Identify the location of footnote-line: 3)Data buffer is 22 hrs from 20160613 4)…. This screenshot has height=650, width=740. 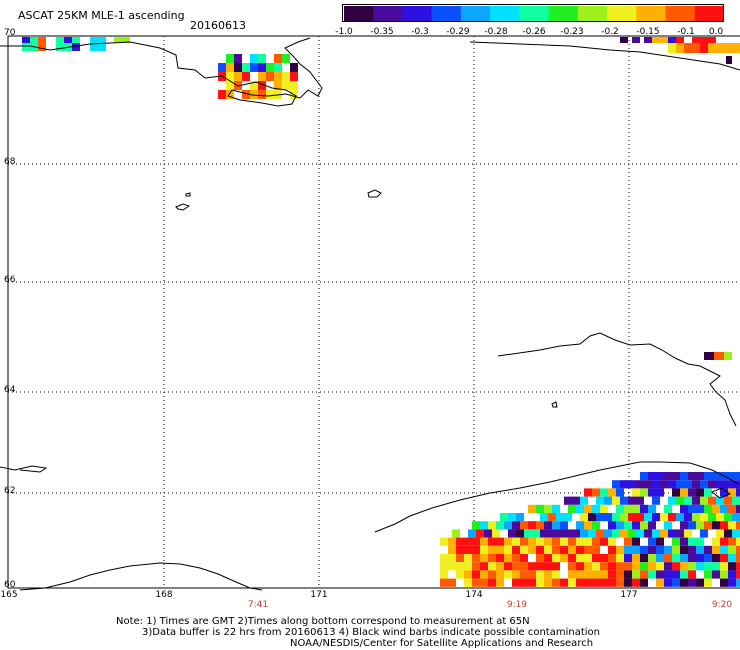
(371, 632).